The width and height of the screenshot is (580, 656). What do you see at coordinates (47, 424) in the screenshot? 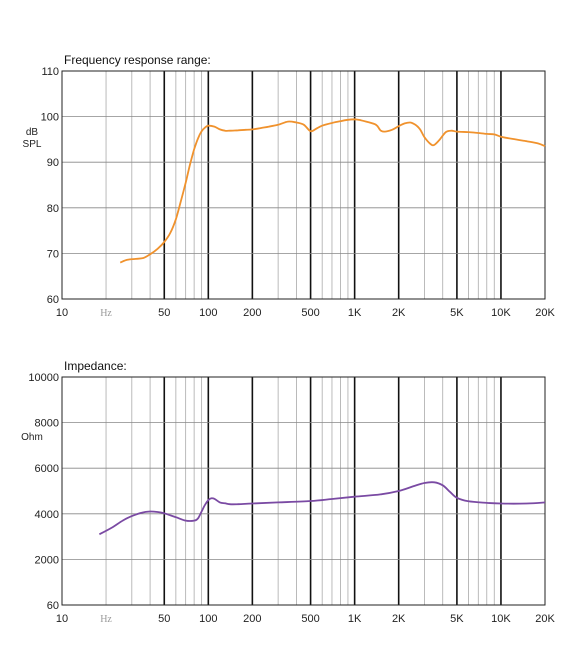
I see `y-tick-label: 8000` at bounding box center [47, 424].